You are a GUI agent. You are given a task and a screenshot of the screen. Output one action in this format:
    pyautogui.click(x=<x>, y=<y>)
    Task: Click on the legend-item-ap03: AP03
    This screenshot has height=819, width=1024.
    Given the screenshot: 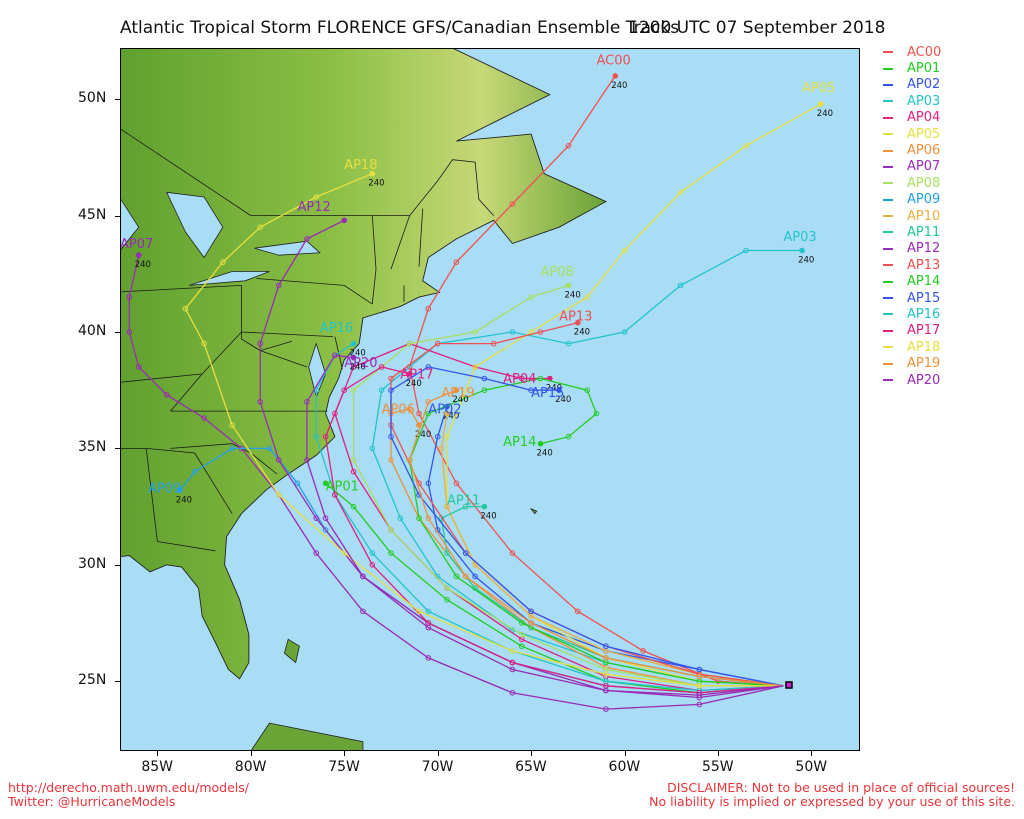 What is the action you would take?
    pyautogui.click(x=912, y=101)
    